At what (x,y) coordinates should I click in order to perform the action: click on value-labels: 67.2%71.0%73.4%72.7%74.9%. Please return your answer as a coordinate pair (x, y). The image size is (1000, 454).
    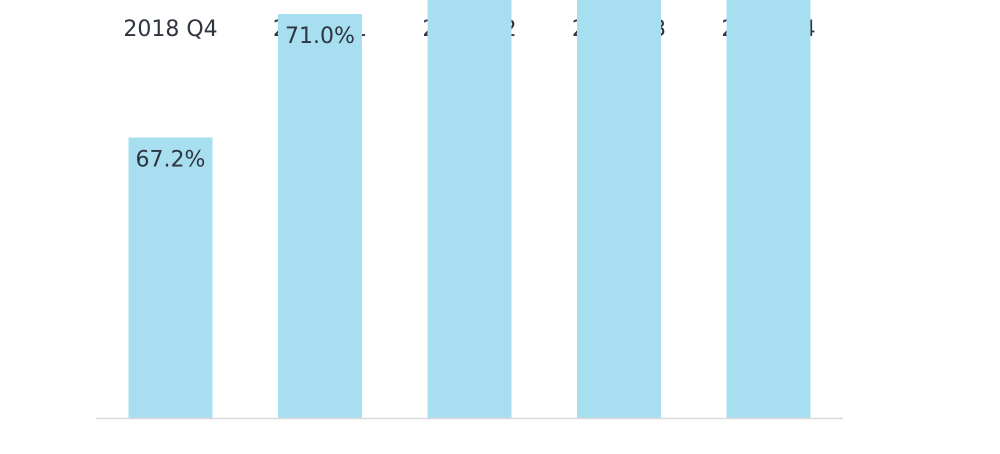
    Looking at the image, I should click on (245, 98).